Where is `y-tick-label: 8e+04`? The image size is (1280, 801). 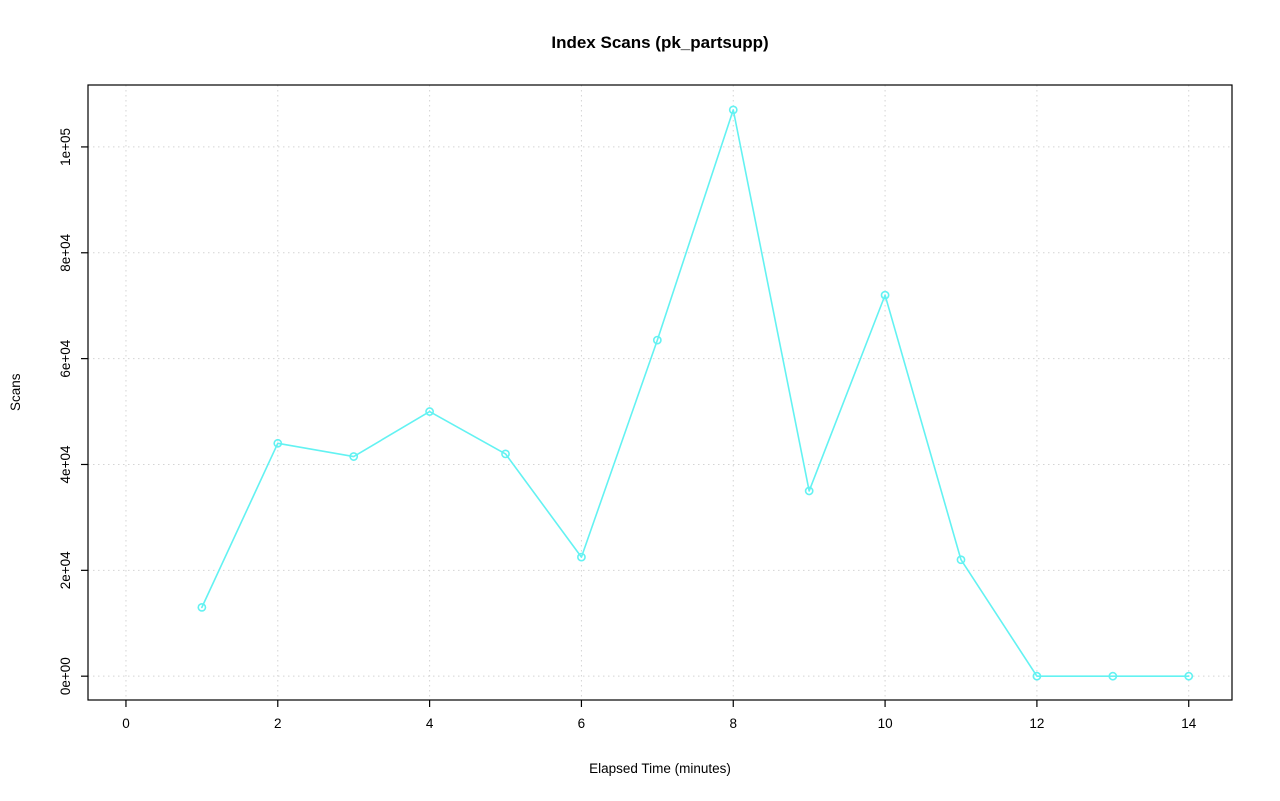 y-tick-label: 8e+04 is located at coordinates (65, 252).